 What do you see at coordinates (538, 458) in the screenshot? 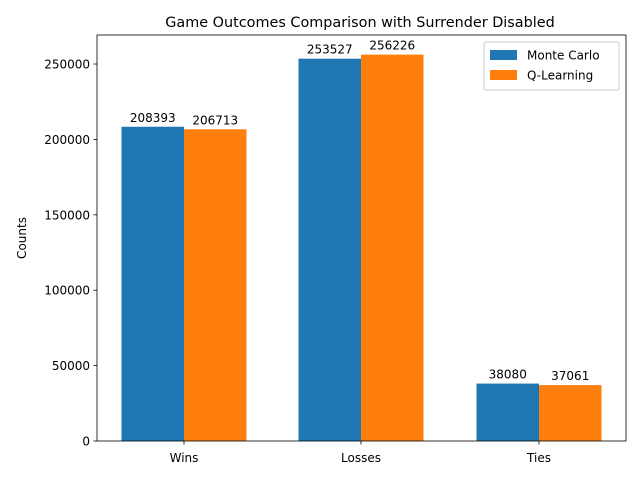
I see `x-tick-label: Ties` at bounding box center [538, 458].